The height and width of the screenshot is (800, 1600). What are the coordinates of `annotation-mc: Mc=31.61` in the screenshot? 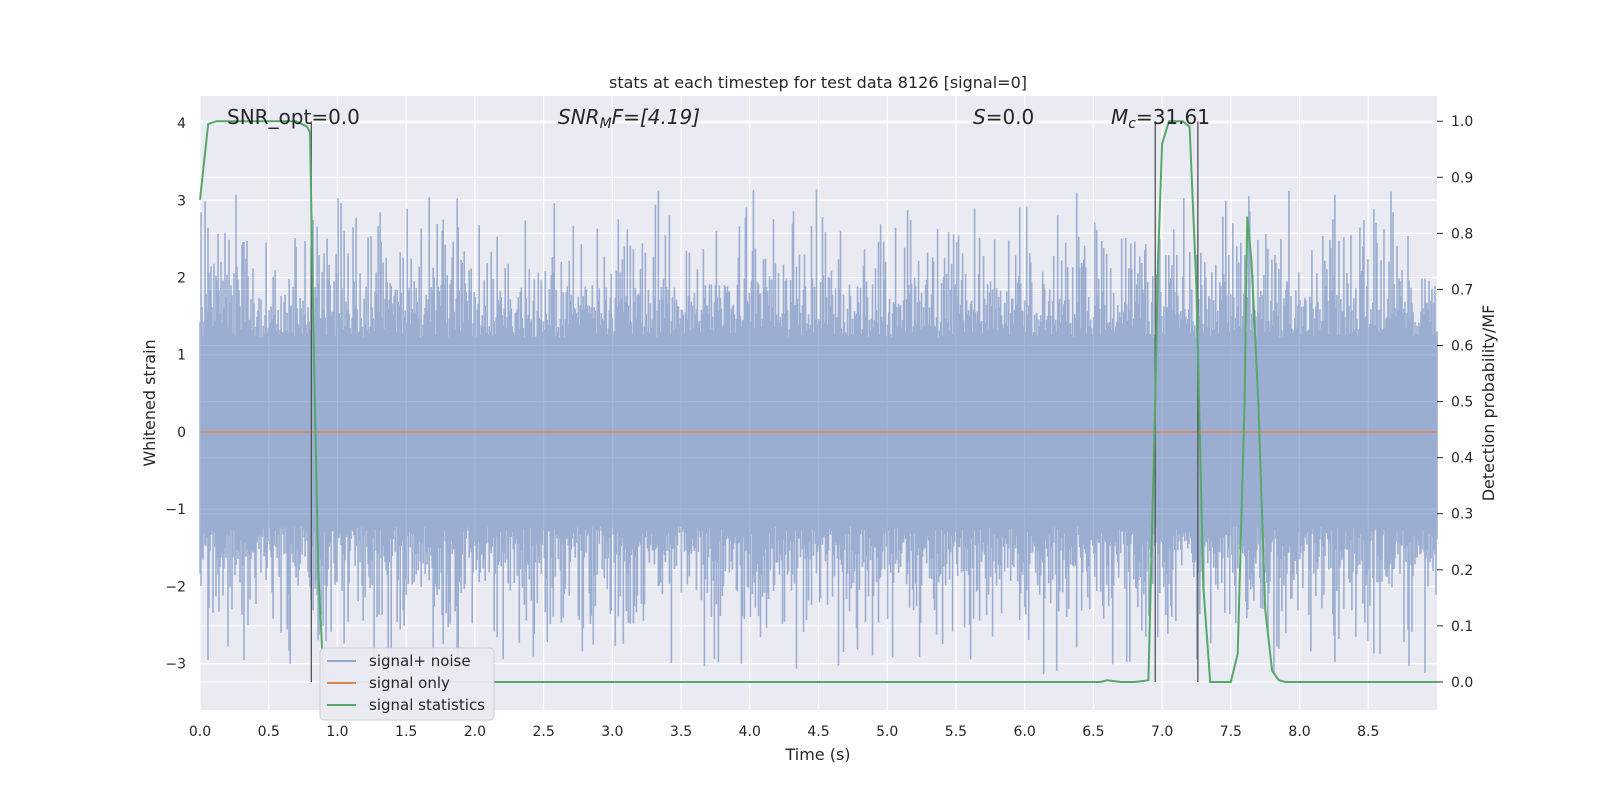 It's located at (1160, 118).